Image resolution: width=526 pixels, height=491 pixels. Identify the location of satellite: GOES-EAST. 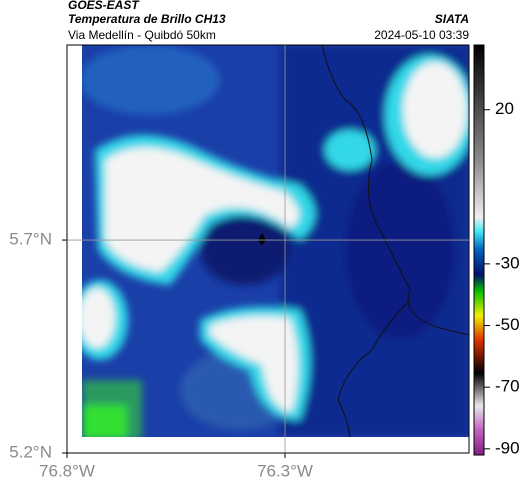
(104, 6).